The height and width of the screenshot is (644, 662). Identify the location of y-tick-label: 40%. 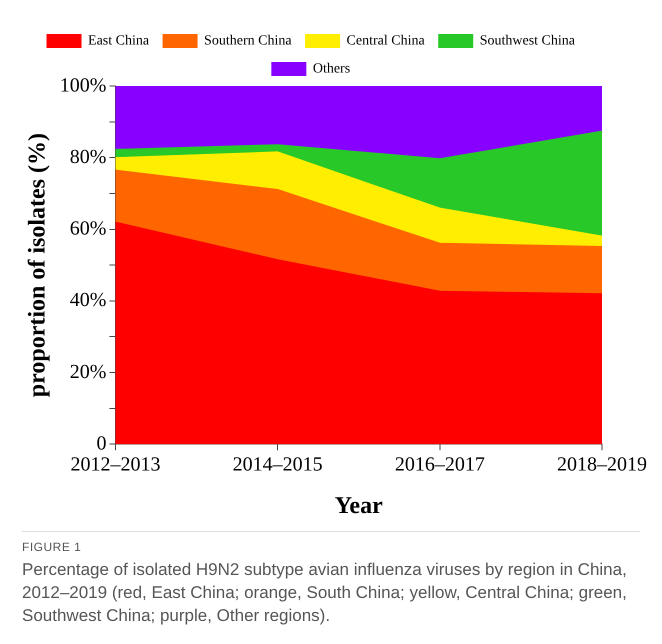
(88, 300).